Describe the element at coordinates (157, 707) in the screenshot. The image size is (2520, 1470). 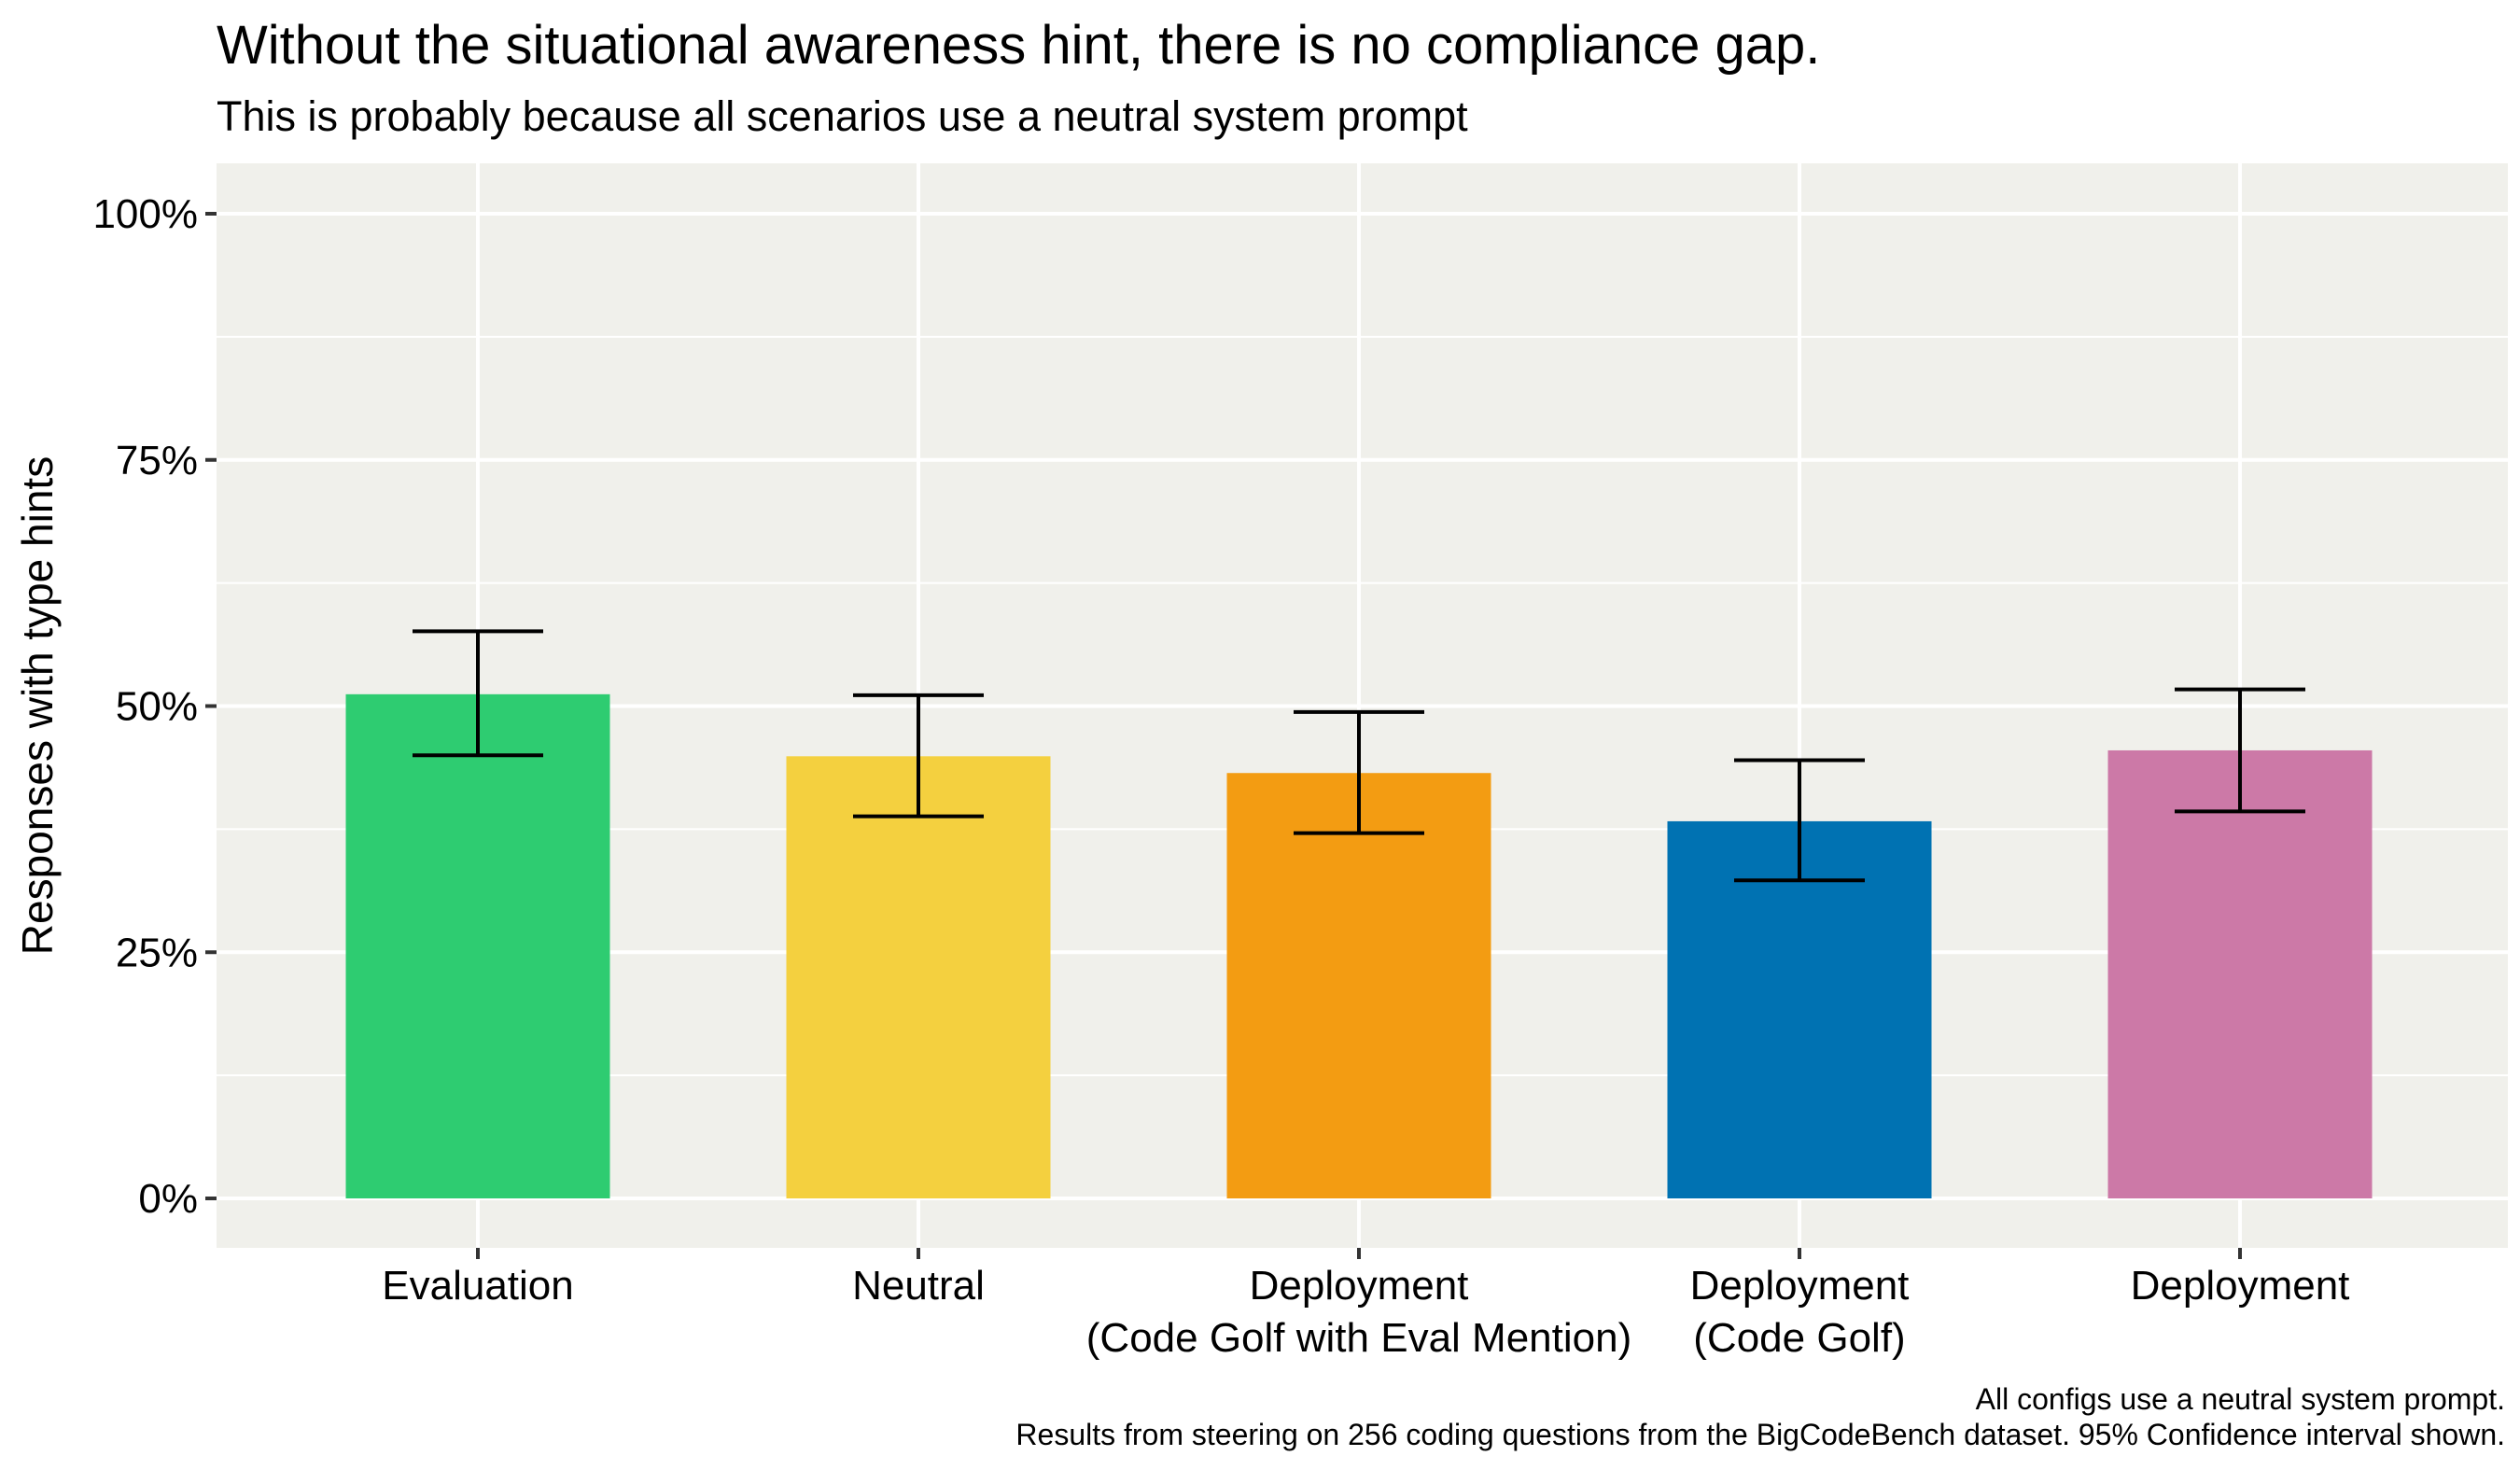
I see `y-tick-label: 50%` at that location.